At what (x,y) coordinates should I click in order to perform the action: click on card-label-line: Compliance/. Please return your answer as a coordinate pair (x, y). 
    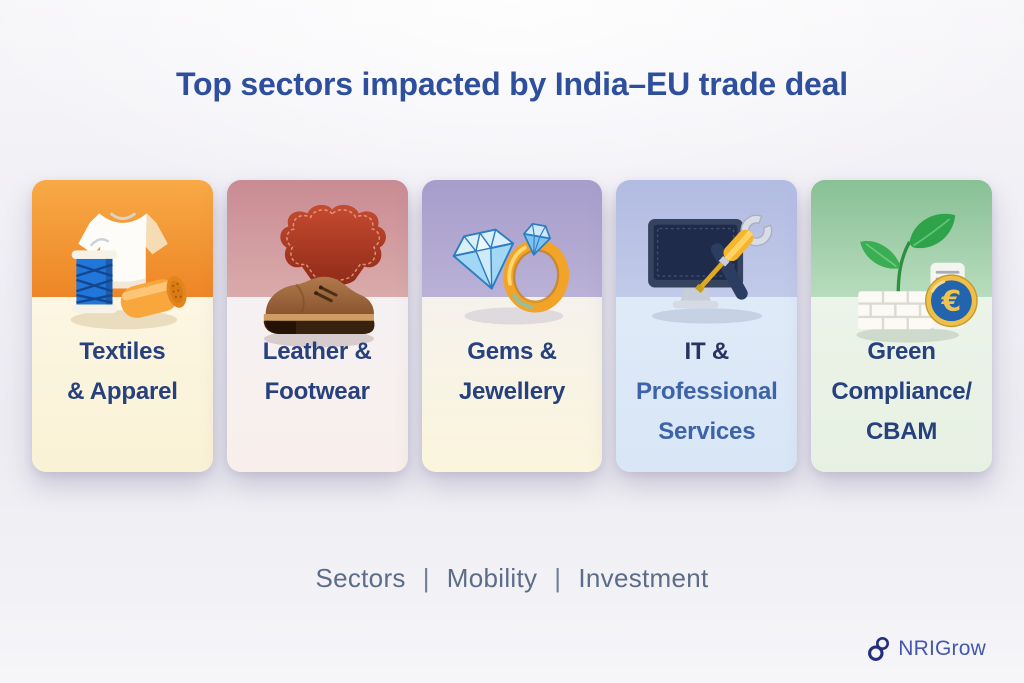
    Looking at the image, I should click on (901, 391).